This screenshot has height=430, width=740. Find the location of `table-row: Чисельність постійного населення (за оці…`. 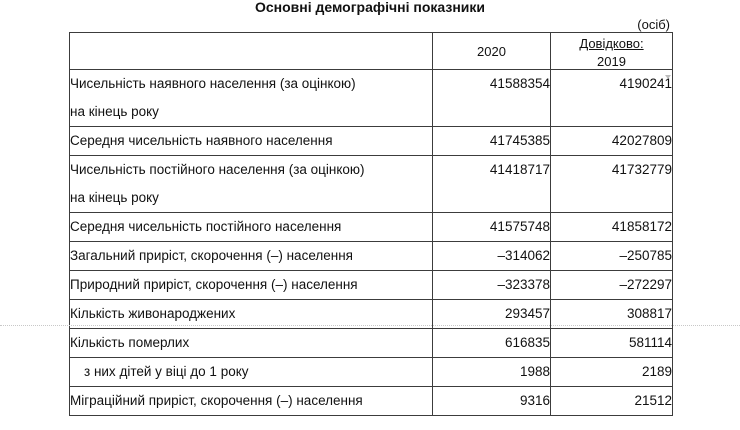

table-row: Чисельність постійного населення (за оці… is located at coordinates (371, 184).